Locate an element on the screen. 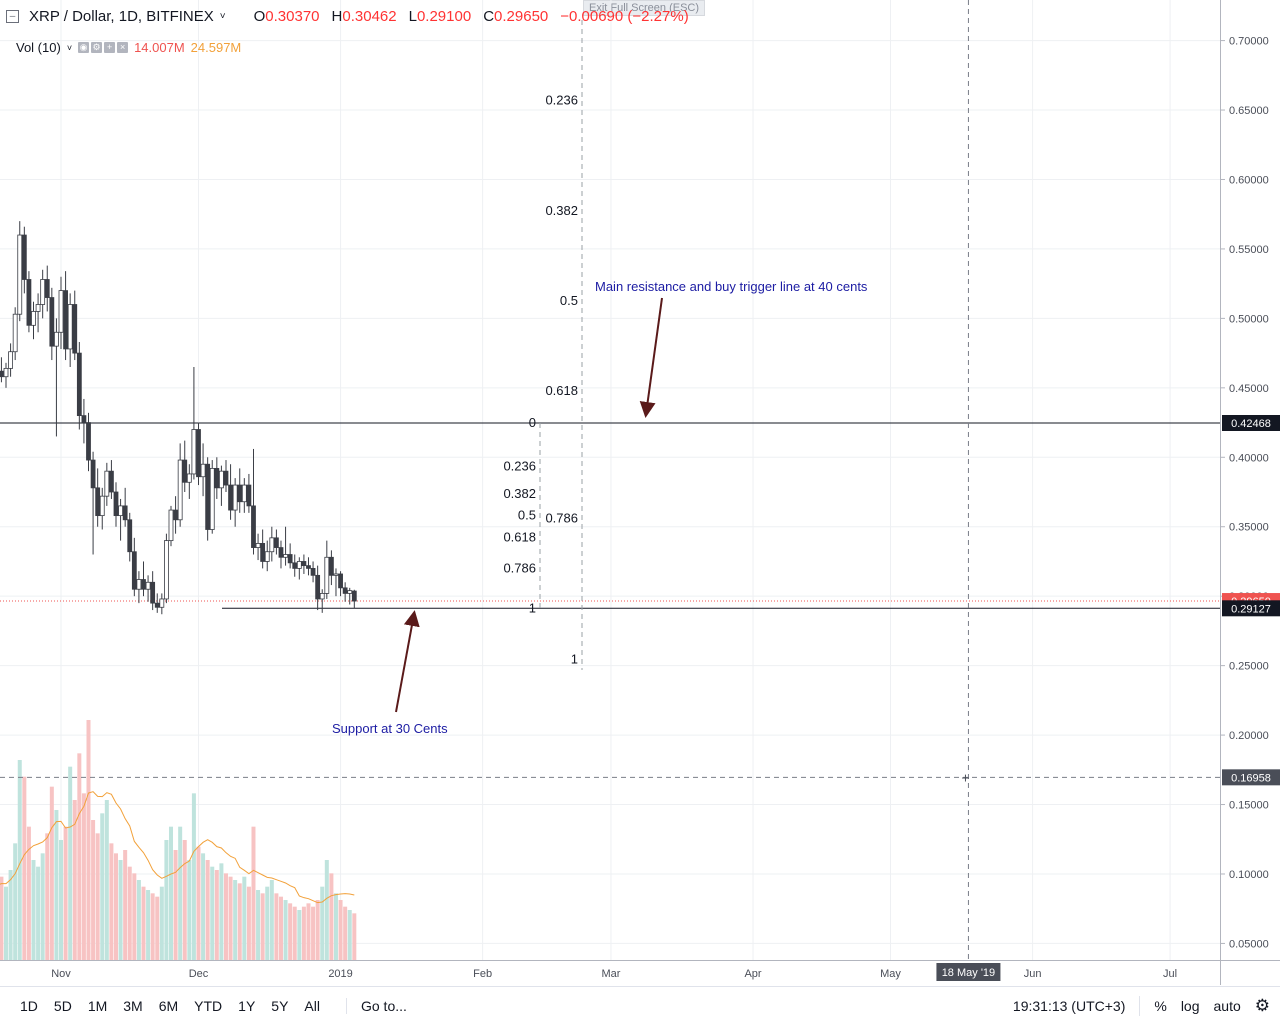  range-5d: 5D is located at coordinates (62, 1006).